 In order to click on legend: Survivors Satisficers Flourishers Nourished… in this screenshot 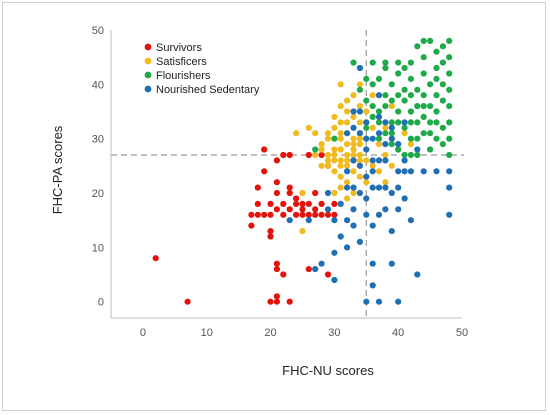, I will do `click(202, 69)`.